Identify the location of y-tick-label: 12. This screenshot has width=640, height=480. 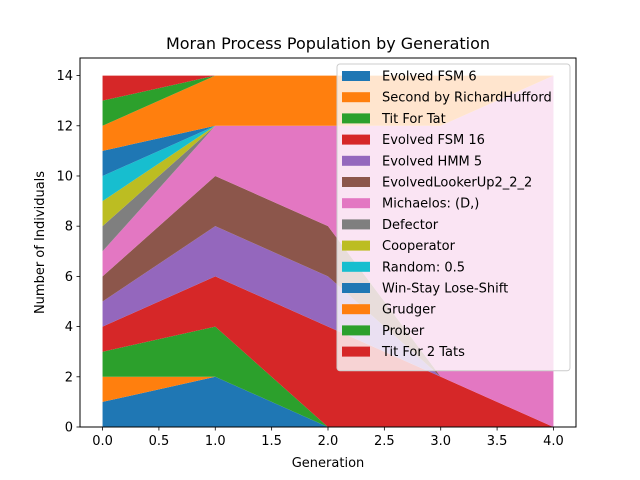
(64, 126).